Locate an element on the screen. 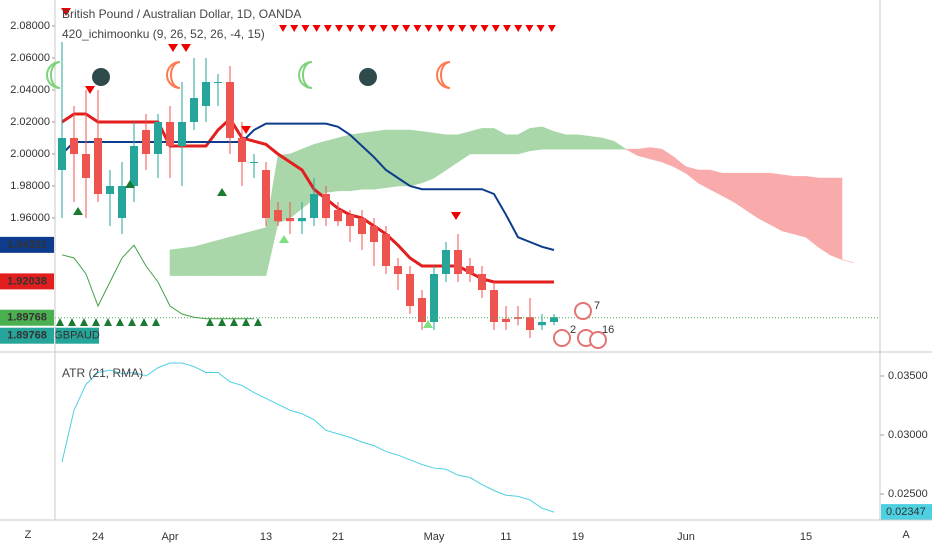 The height and width of the screenshot is (550, 932). corner-label: A is located at coordinates (906, 535).